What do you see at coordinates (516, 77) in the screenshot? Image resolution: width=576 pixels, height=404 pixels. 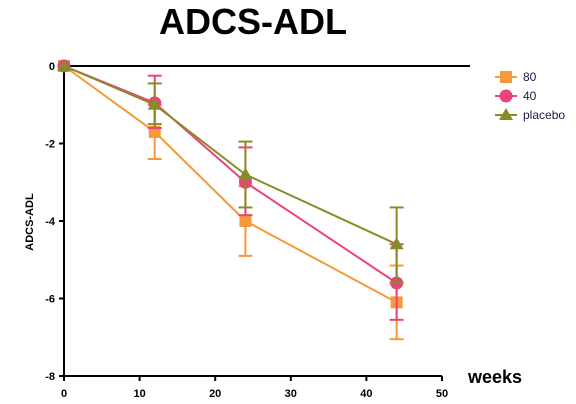 I see `legend-item-80: 80` at bounding box center [516, 77].